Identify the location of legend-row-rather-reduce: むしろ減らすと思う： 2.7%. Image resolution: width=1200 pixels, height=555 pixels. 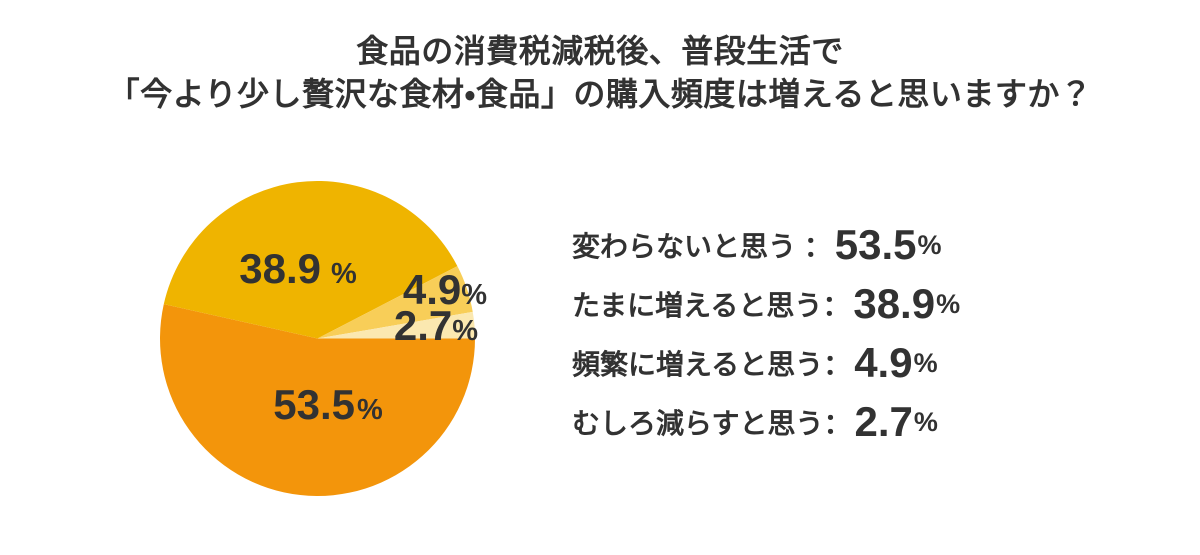
(766, 422).